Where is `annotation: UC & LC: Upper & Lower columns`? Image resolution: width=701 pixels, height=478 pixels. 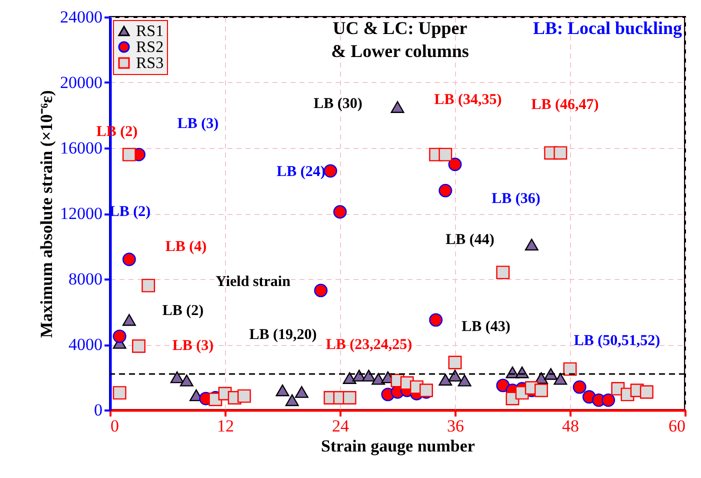
annotation: UC & LC: Upper & Lower columns is located at coordinates (400, 39).